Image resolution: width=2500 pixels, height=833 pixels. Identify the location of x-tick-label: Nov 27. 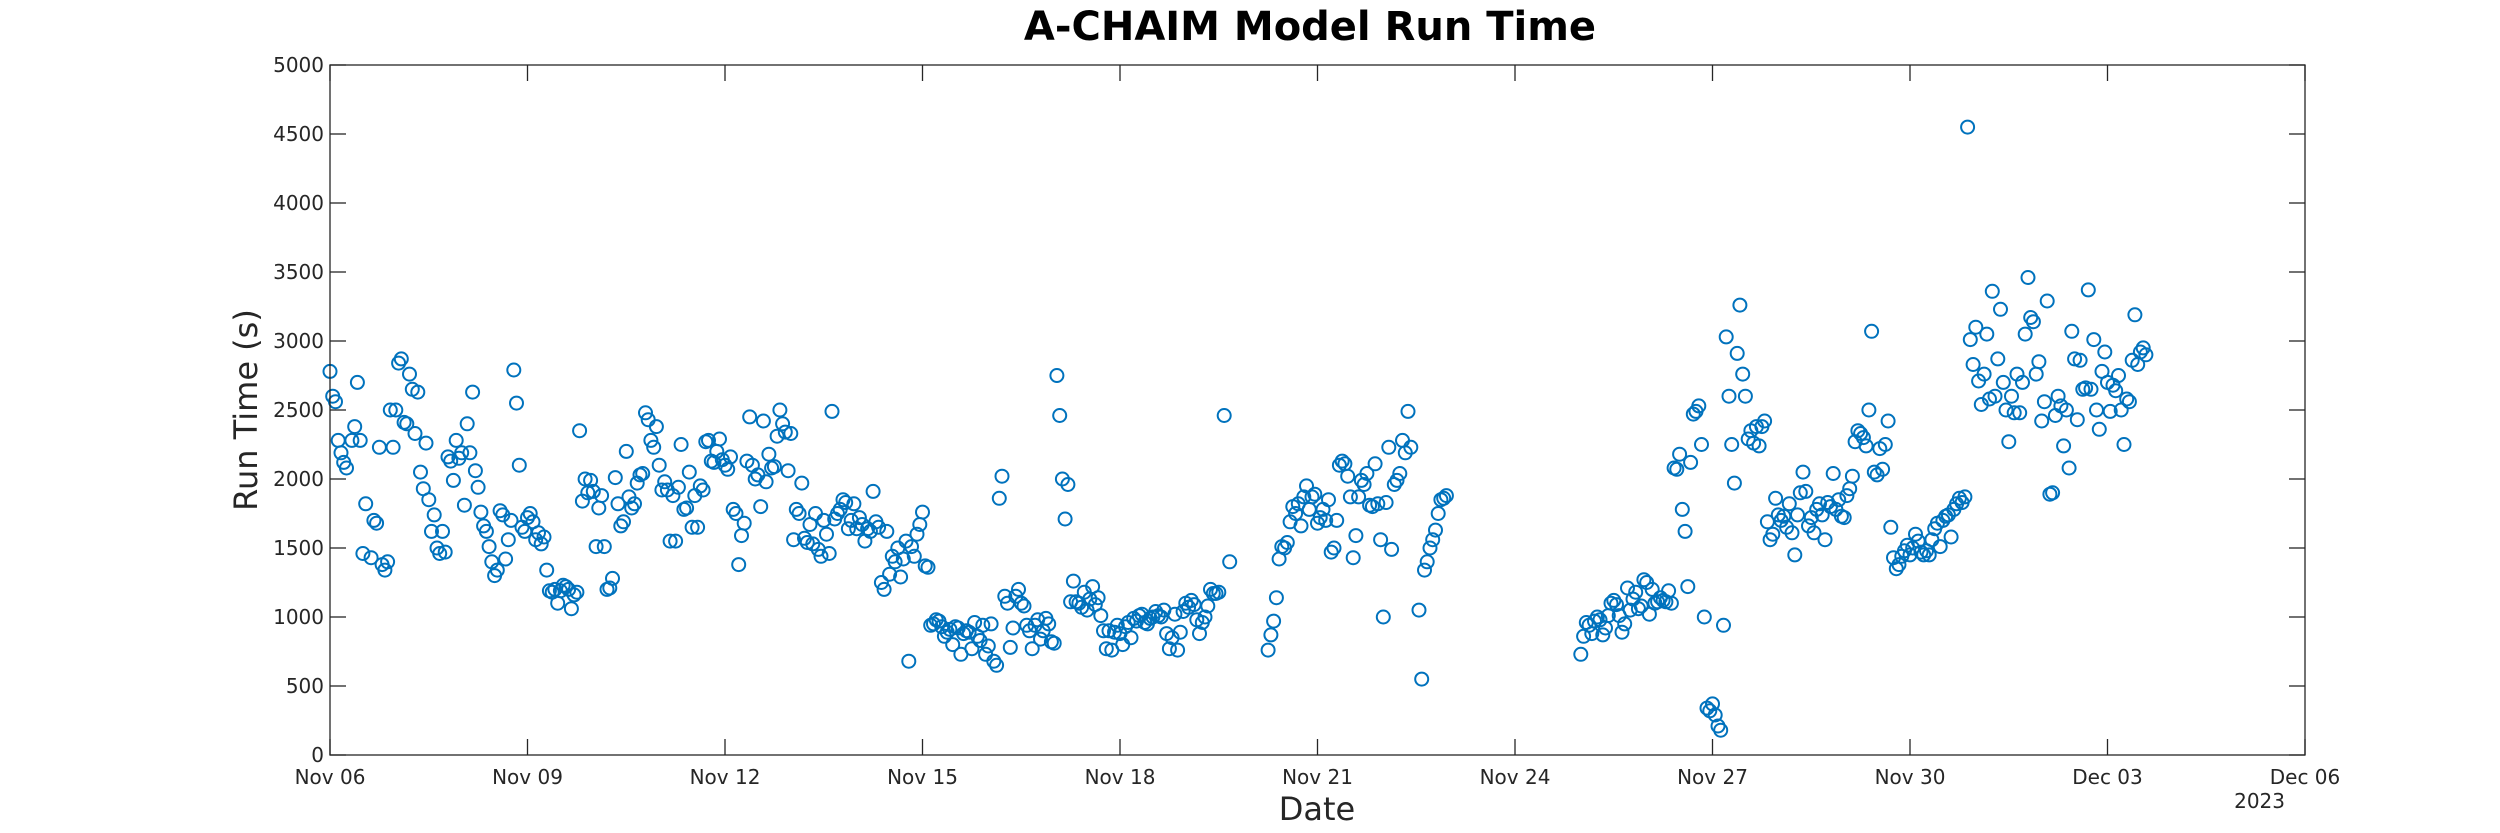
(1712, 777).